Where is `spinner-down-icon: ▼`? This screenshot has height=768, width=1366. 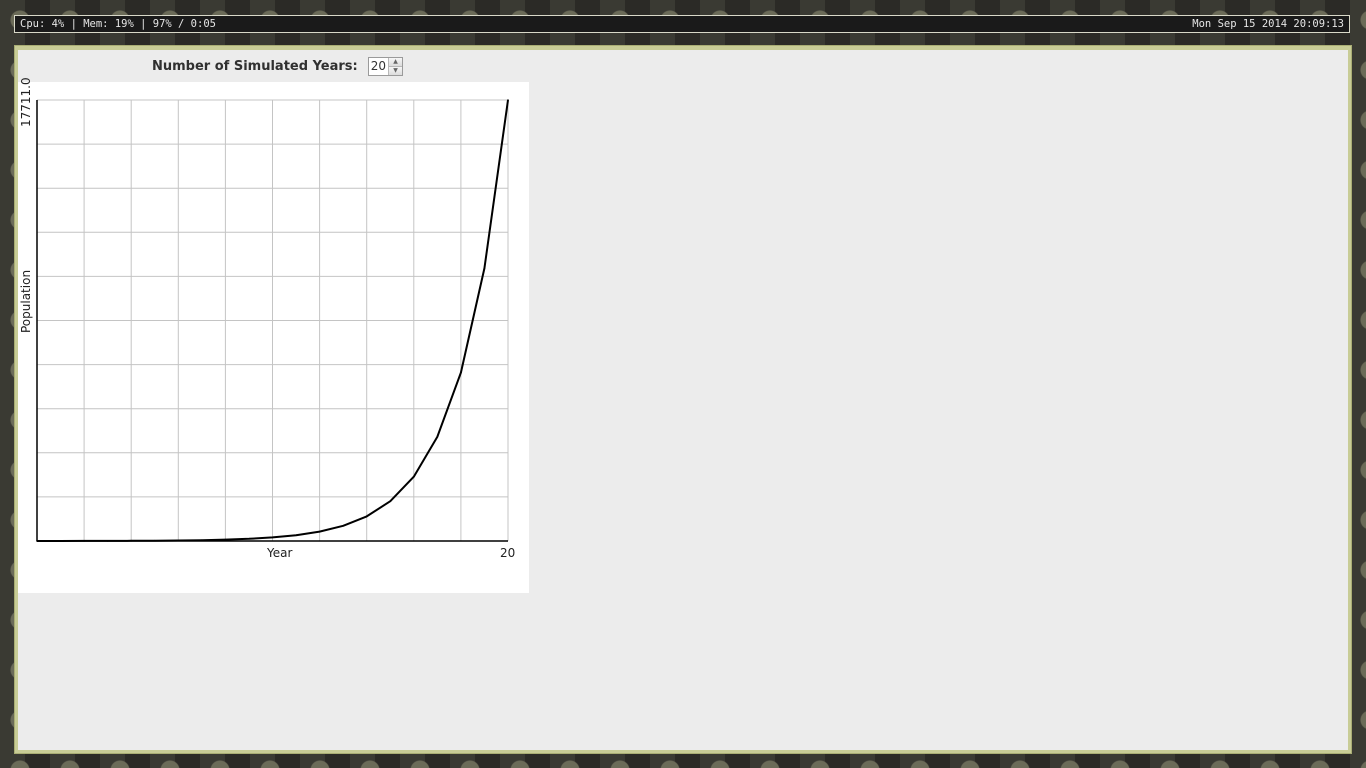
spinner-down-icon: ▼ is located at coordinates (395, 70).